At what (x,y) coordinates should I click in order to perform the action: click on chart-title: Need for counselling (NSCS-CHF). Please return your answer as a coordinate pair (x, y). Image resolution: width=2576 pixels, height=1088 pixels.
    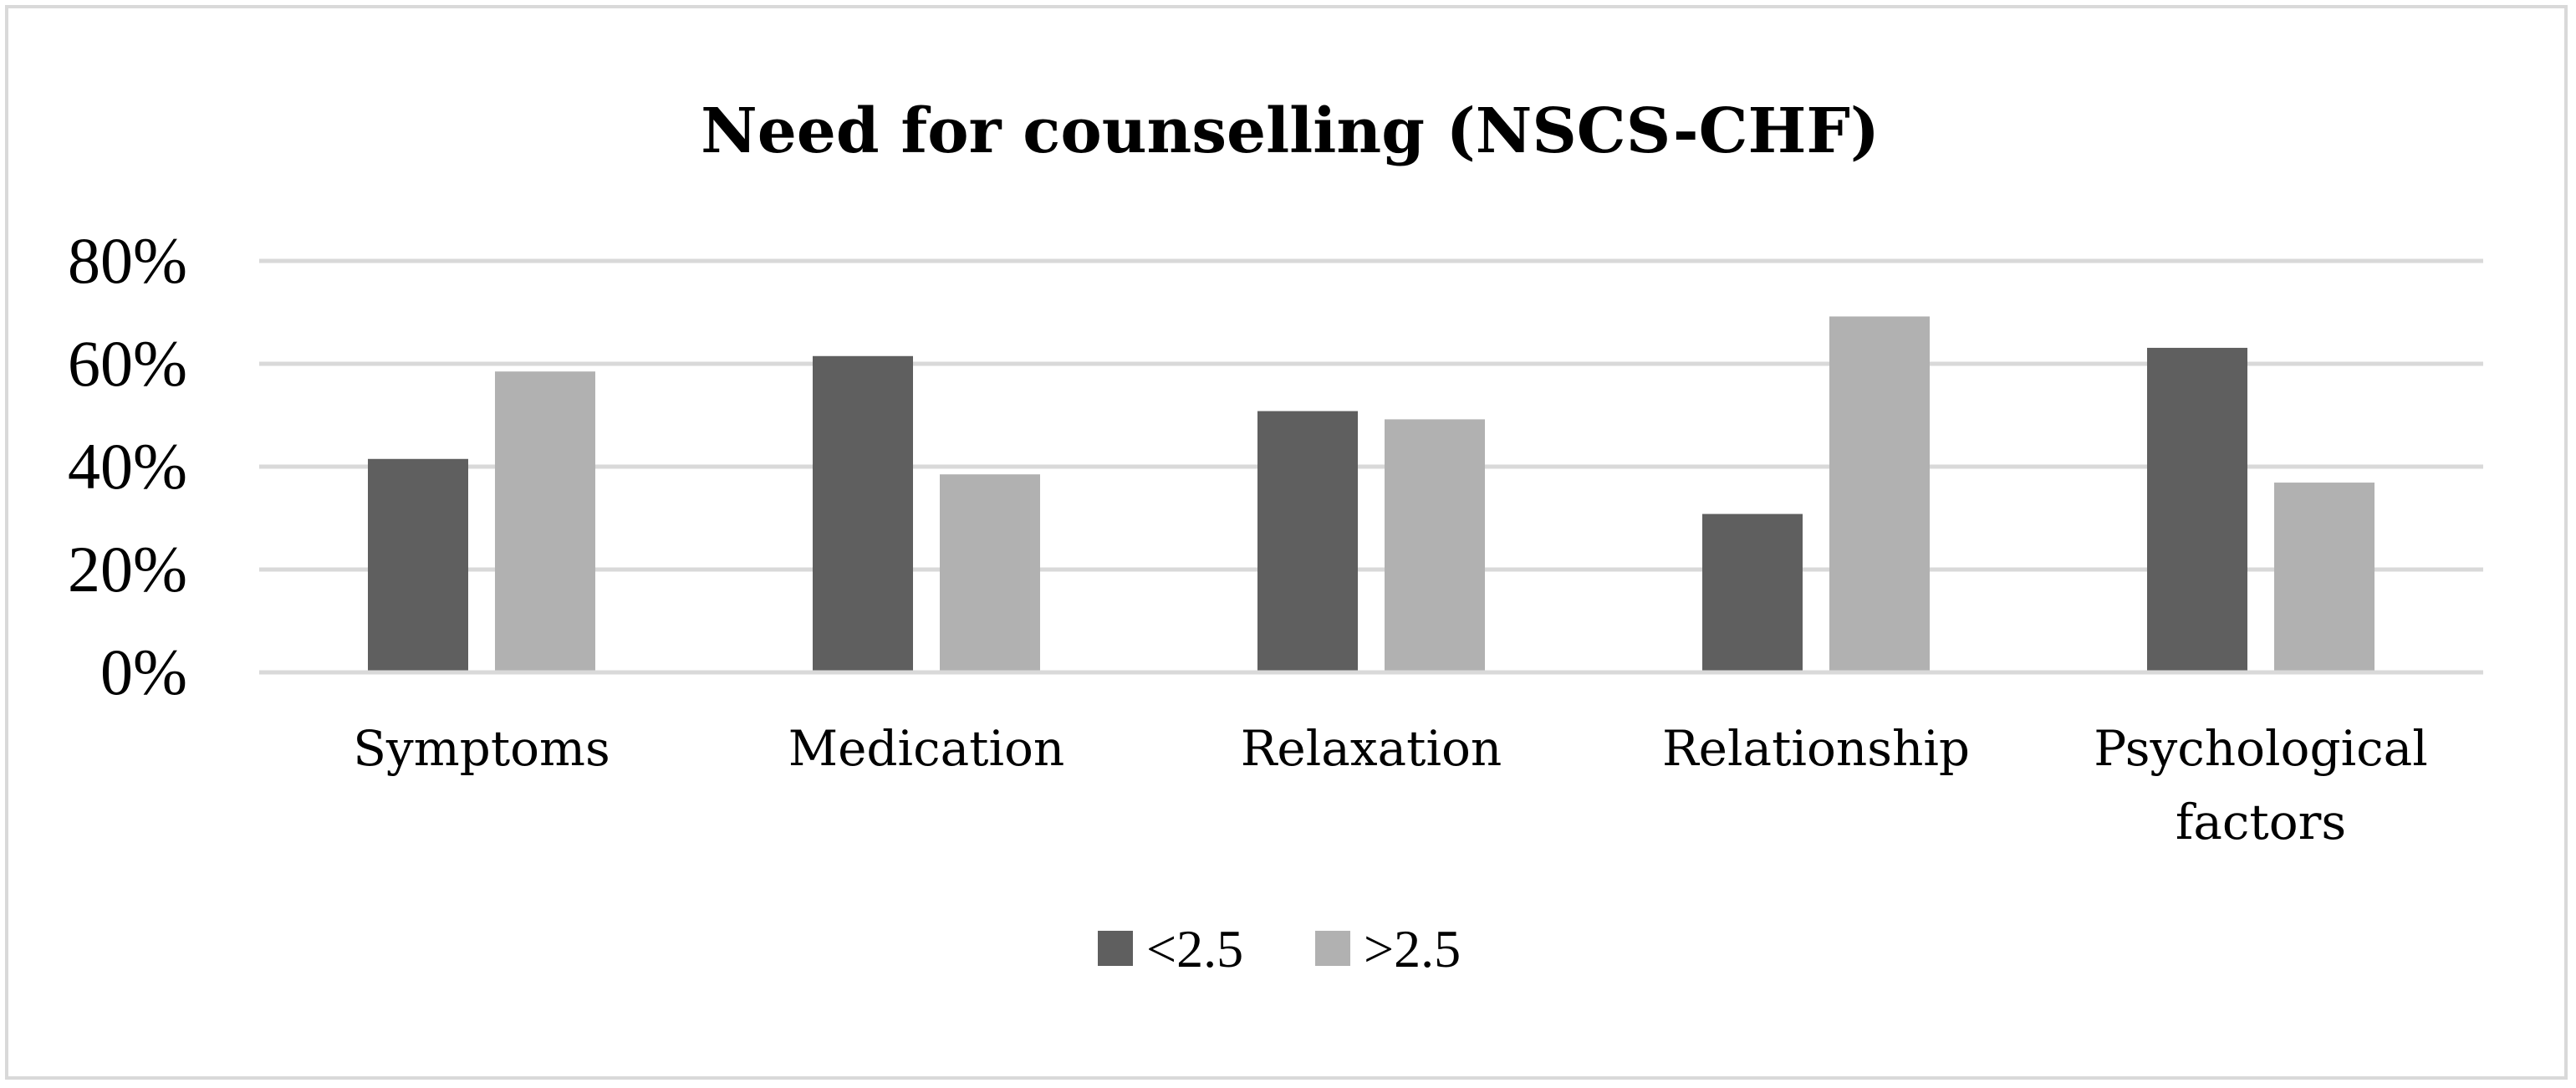
    Looking at the image, I should click on (1290, 131).